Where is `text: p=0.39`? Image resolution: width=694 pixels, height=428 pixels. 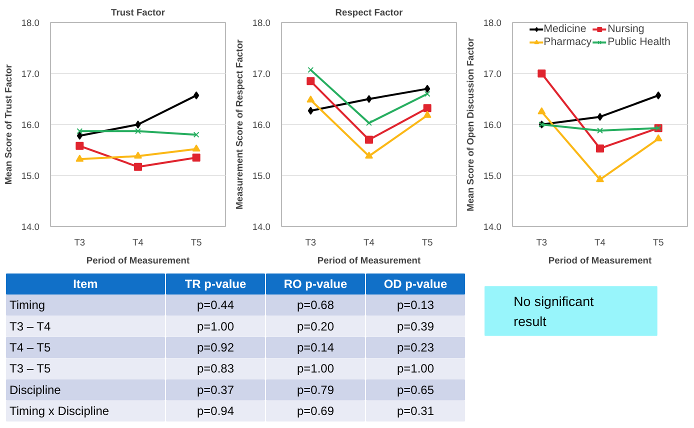 text: p=0.39 is located at coordinates (415, 326).